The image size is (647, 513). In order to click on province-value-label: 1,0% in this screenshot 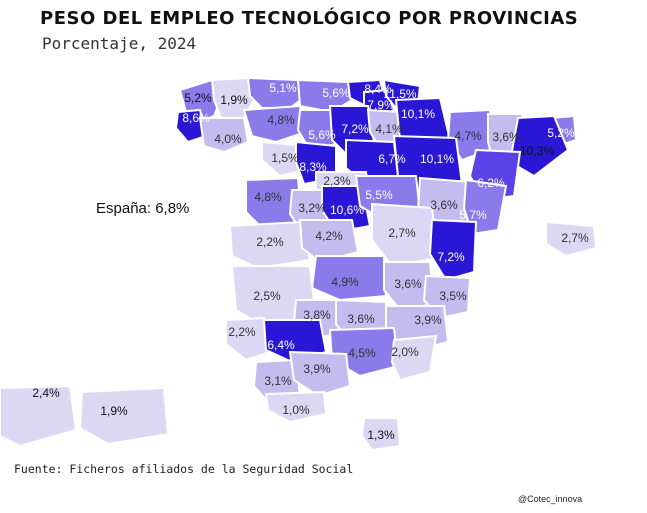, I will do `click(296, 410)`.